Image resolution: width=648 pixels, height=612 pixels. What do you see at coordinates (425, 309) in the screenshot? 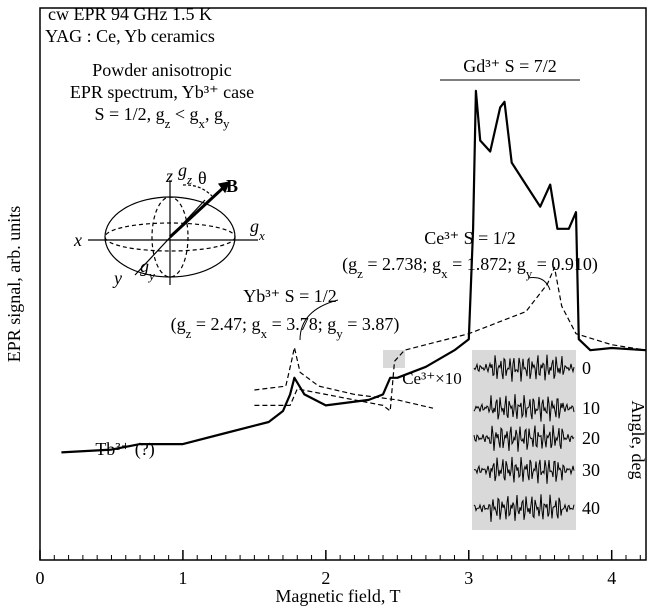
I see `leader-lines` at bounding box center [425, 309].